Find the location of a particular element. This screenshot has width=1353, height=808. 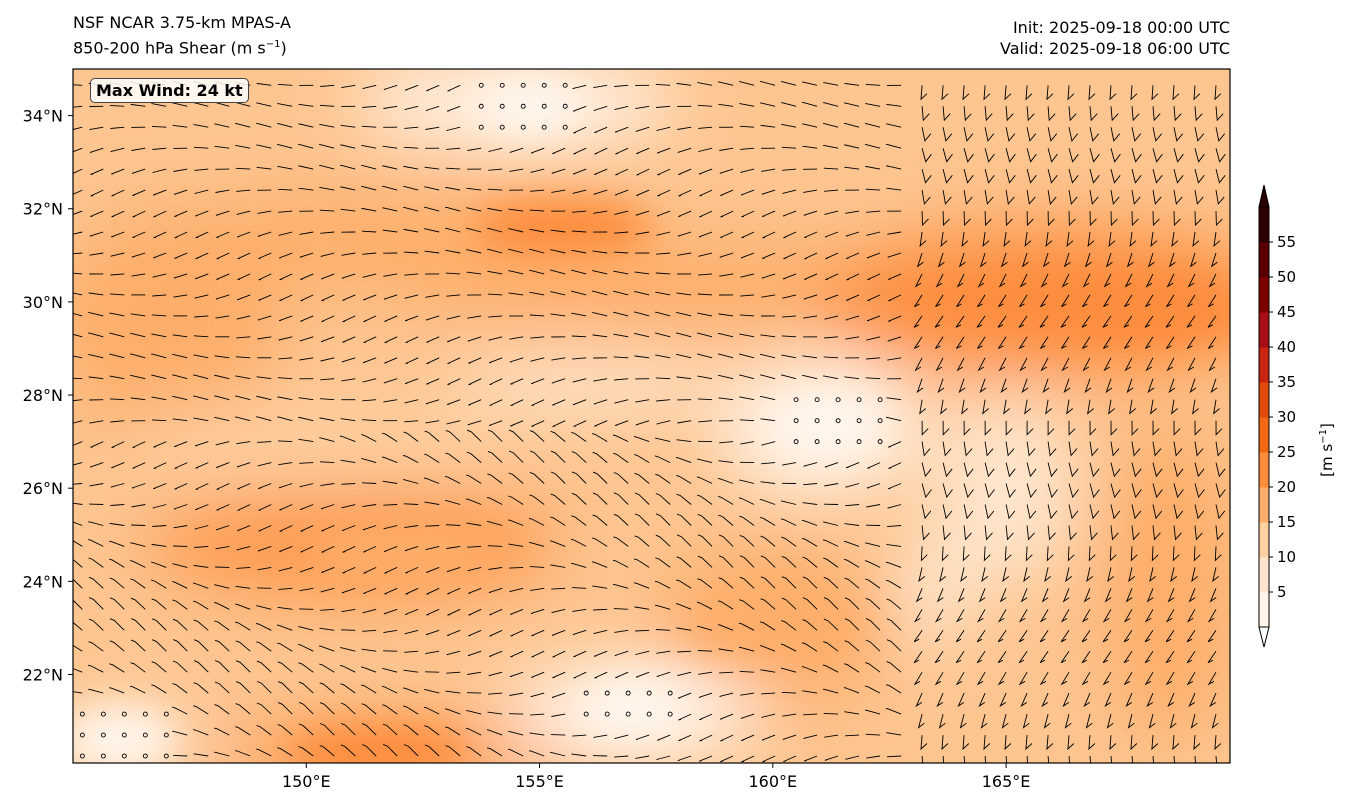

colorbar-segment is located at coordinates (1264, 260).